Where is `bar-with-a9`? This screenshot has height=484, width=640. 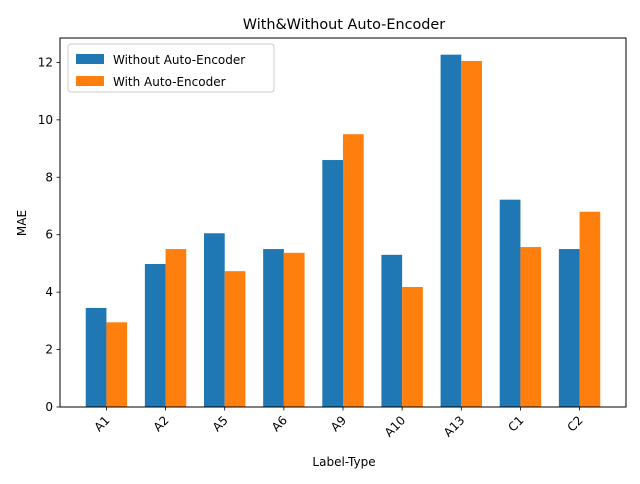 bar-with-a9 is located at coordinates (353, 270).